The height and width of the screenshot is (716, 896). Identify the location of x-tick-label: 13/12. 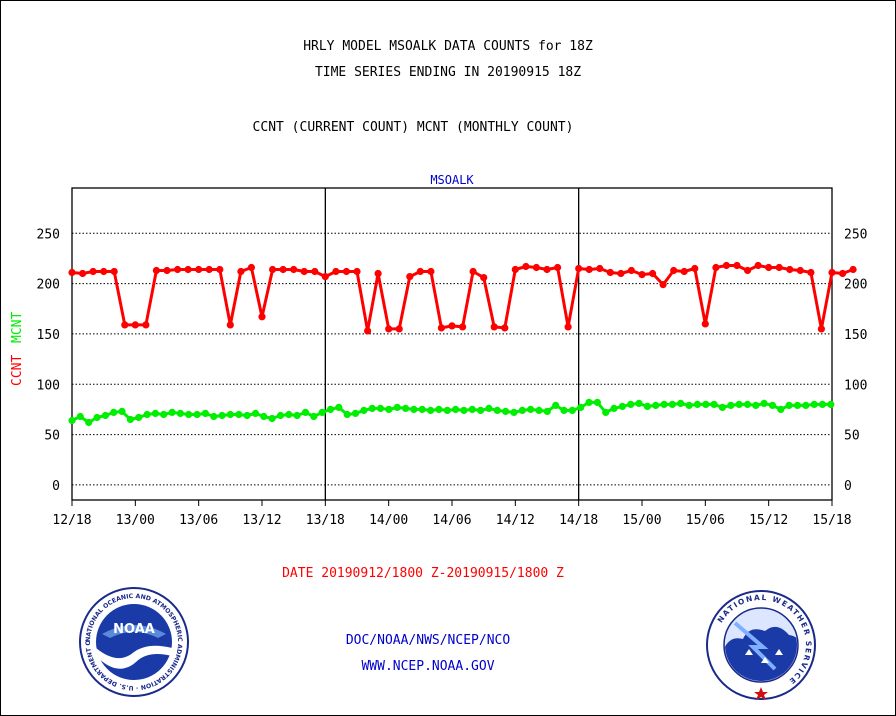
(261, 520).